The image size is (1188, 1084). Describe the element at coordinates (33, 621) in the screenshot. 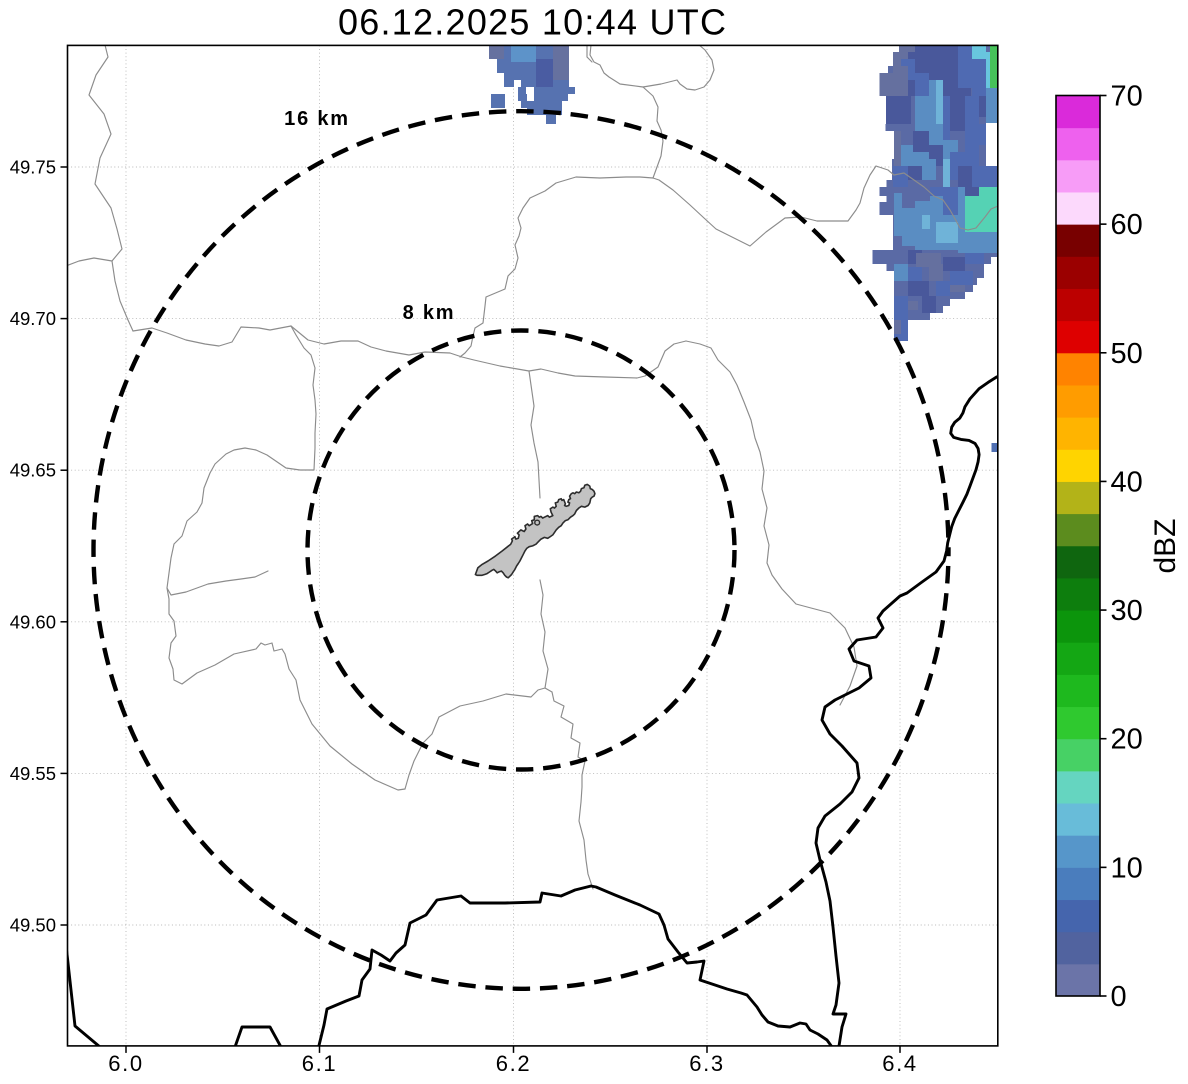

I see `svg-text: 49.60` at that location.